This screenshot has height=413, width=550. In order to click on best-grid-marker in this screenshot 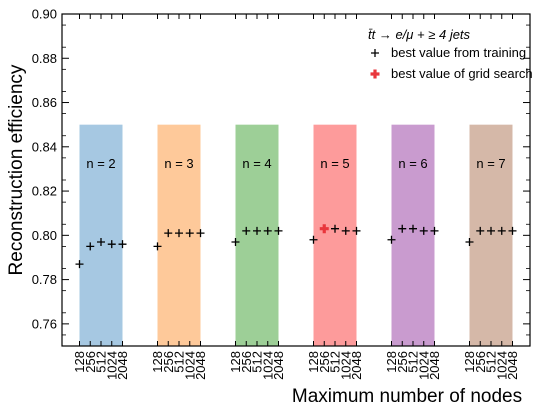, I will do `click(324, 229)`.